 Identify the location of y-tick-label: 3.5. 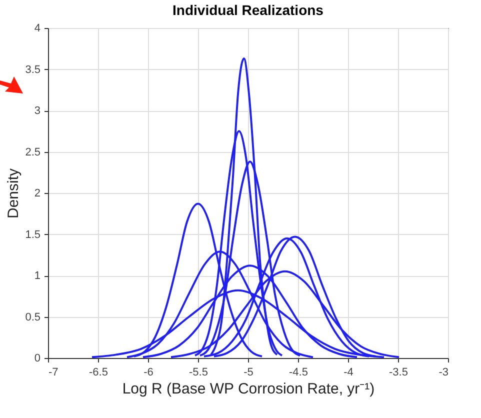
(32, 70).